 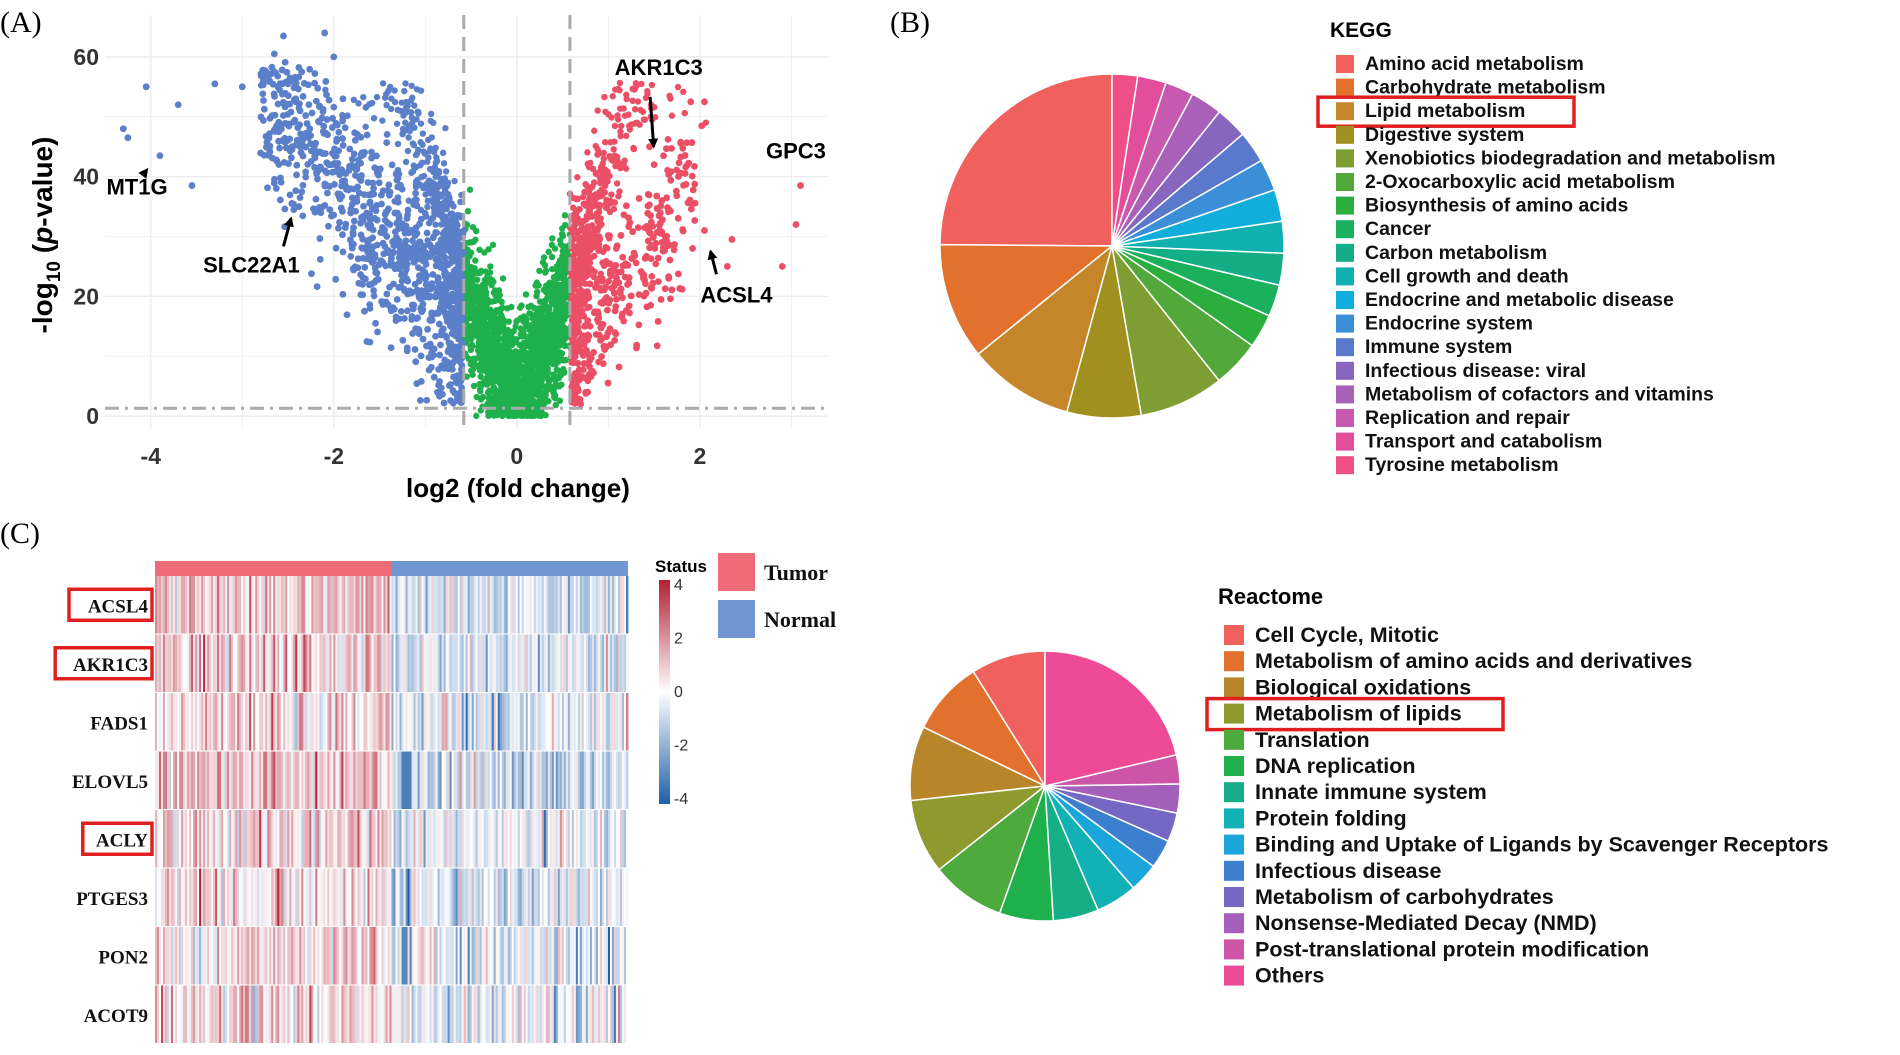 What do you see at coordinates (1345, 441) in the screenshot?
I see `legend-swatch` at bounding box center [1345, 441].